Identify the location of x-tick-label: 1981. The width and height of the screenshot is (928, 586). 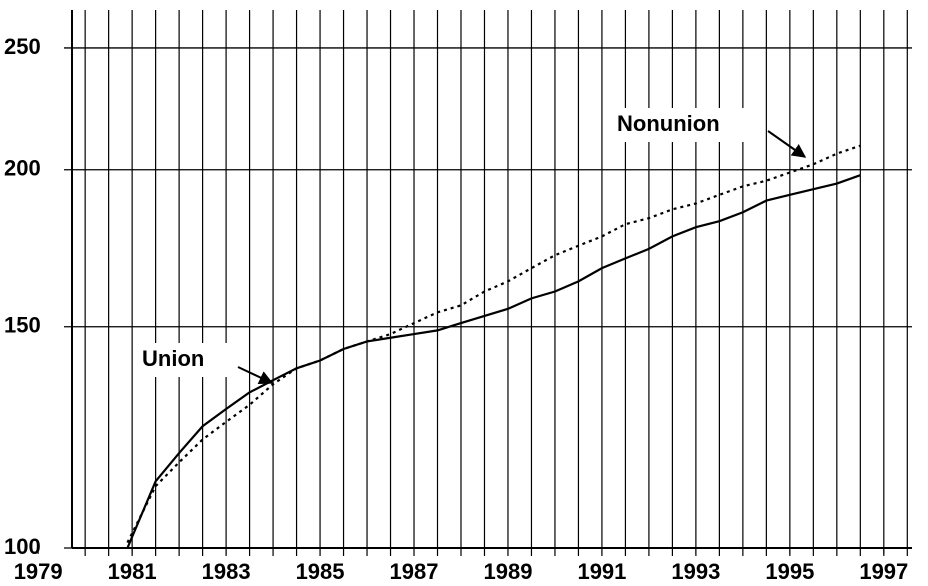
(132, 571).